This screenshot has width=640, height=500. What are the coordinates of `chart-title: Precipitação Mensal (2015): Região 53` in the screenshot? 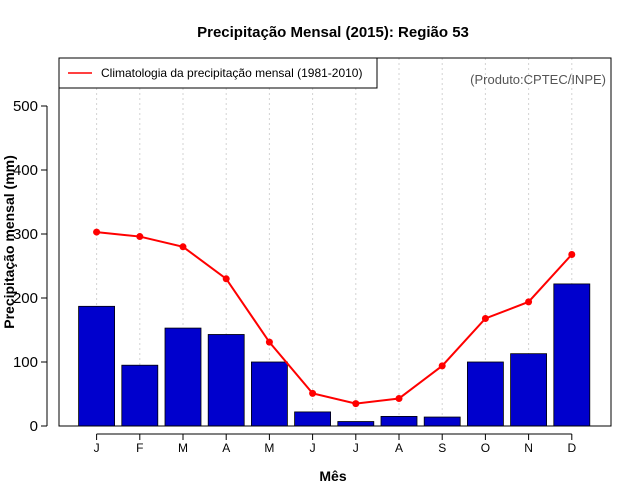 It's located at (333, 32).